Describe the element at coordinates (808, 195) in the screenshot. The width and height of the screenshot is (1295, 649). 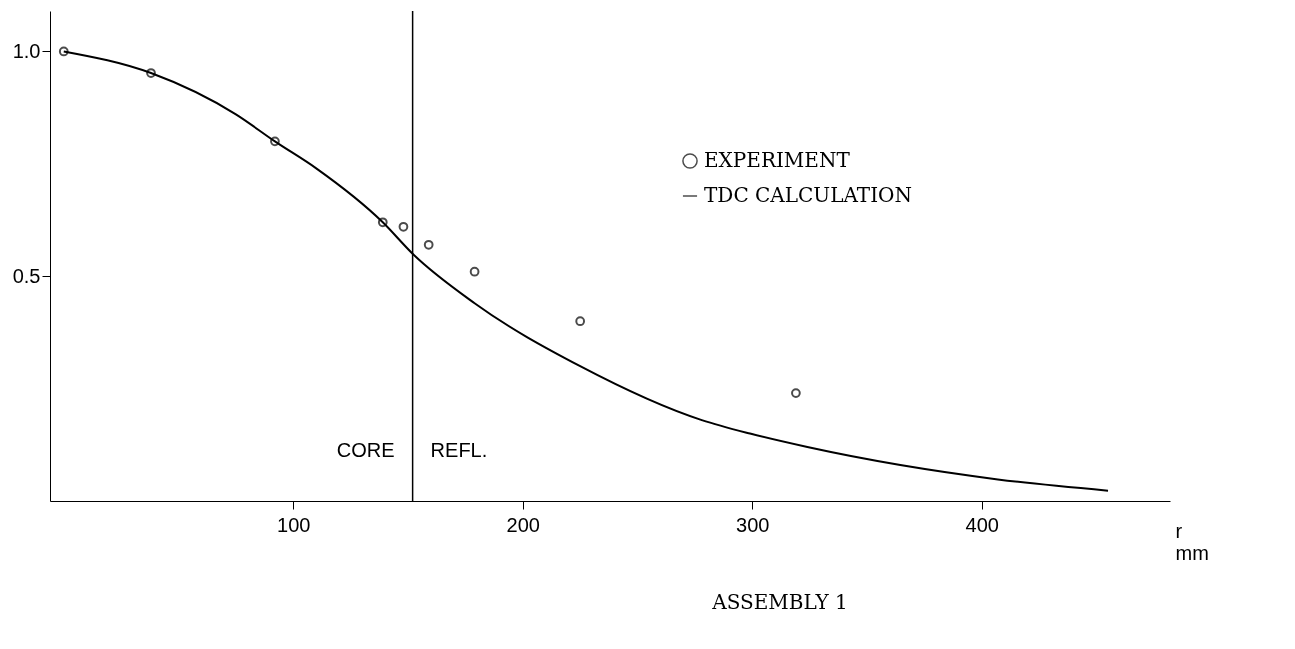
I see `legend-label: TDC CALCULATION` at that location.